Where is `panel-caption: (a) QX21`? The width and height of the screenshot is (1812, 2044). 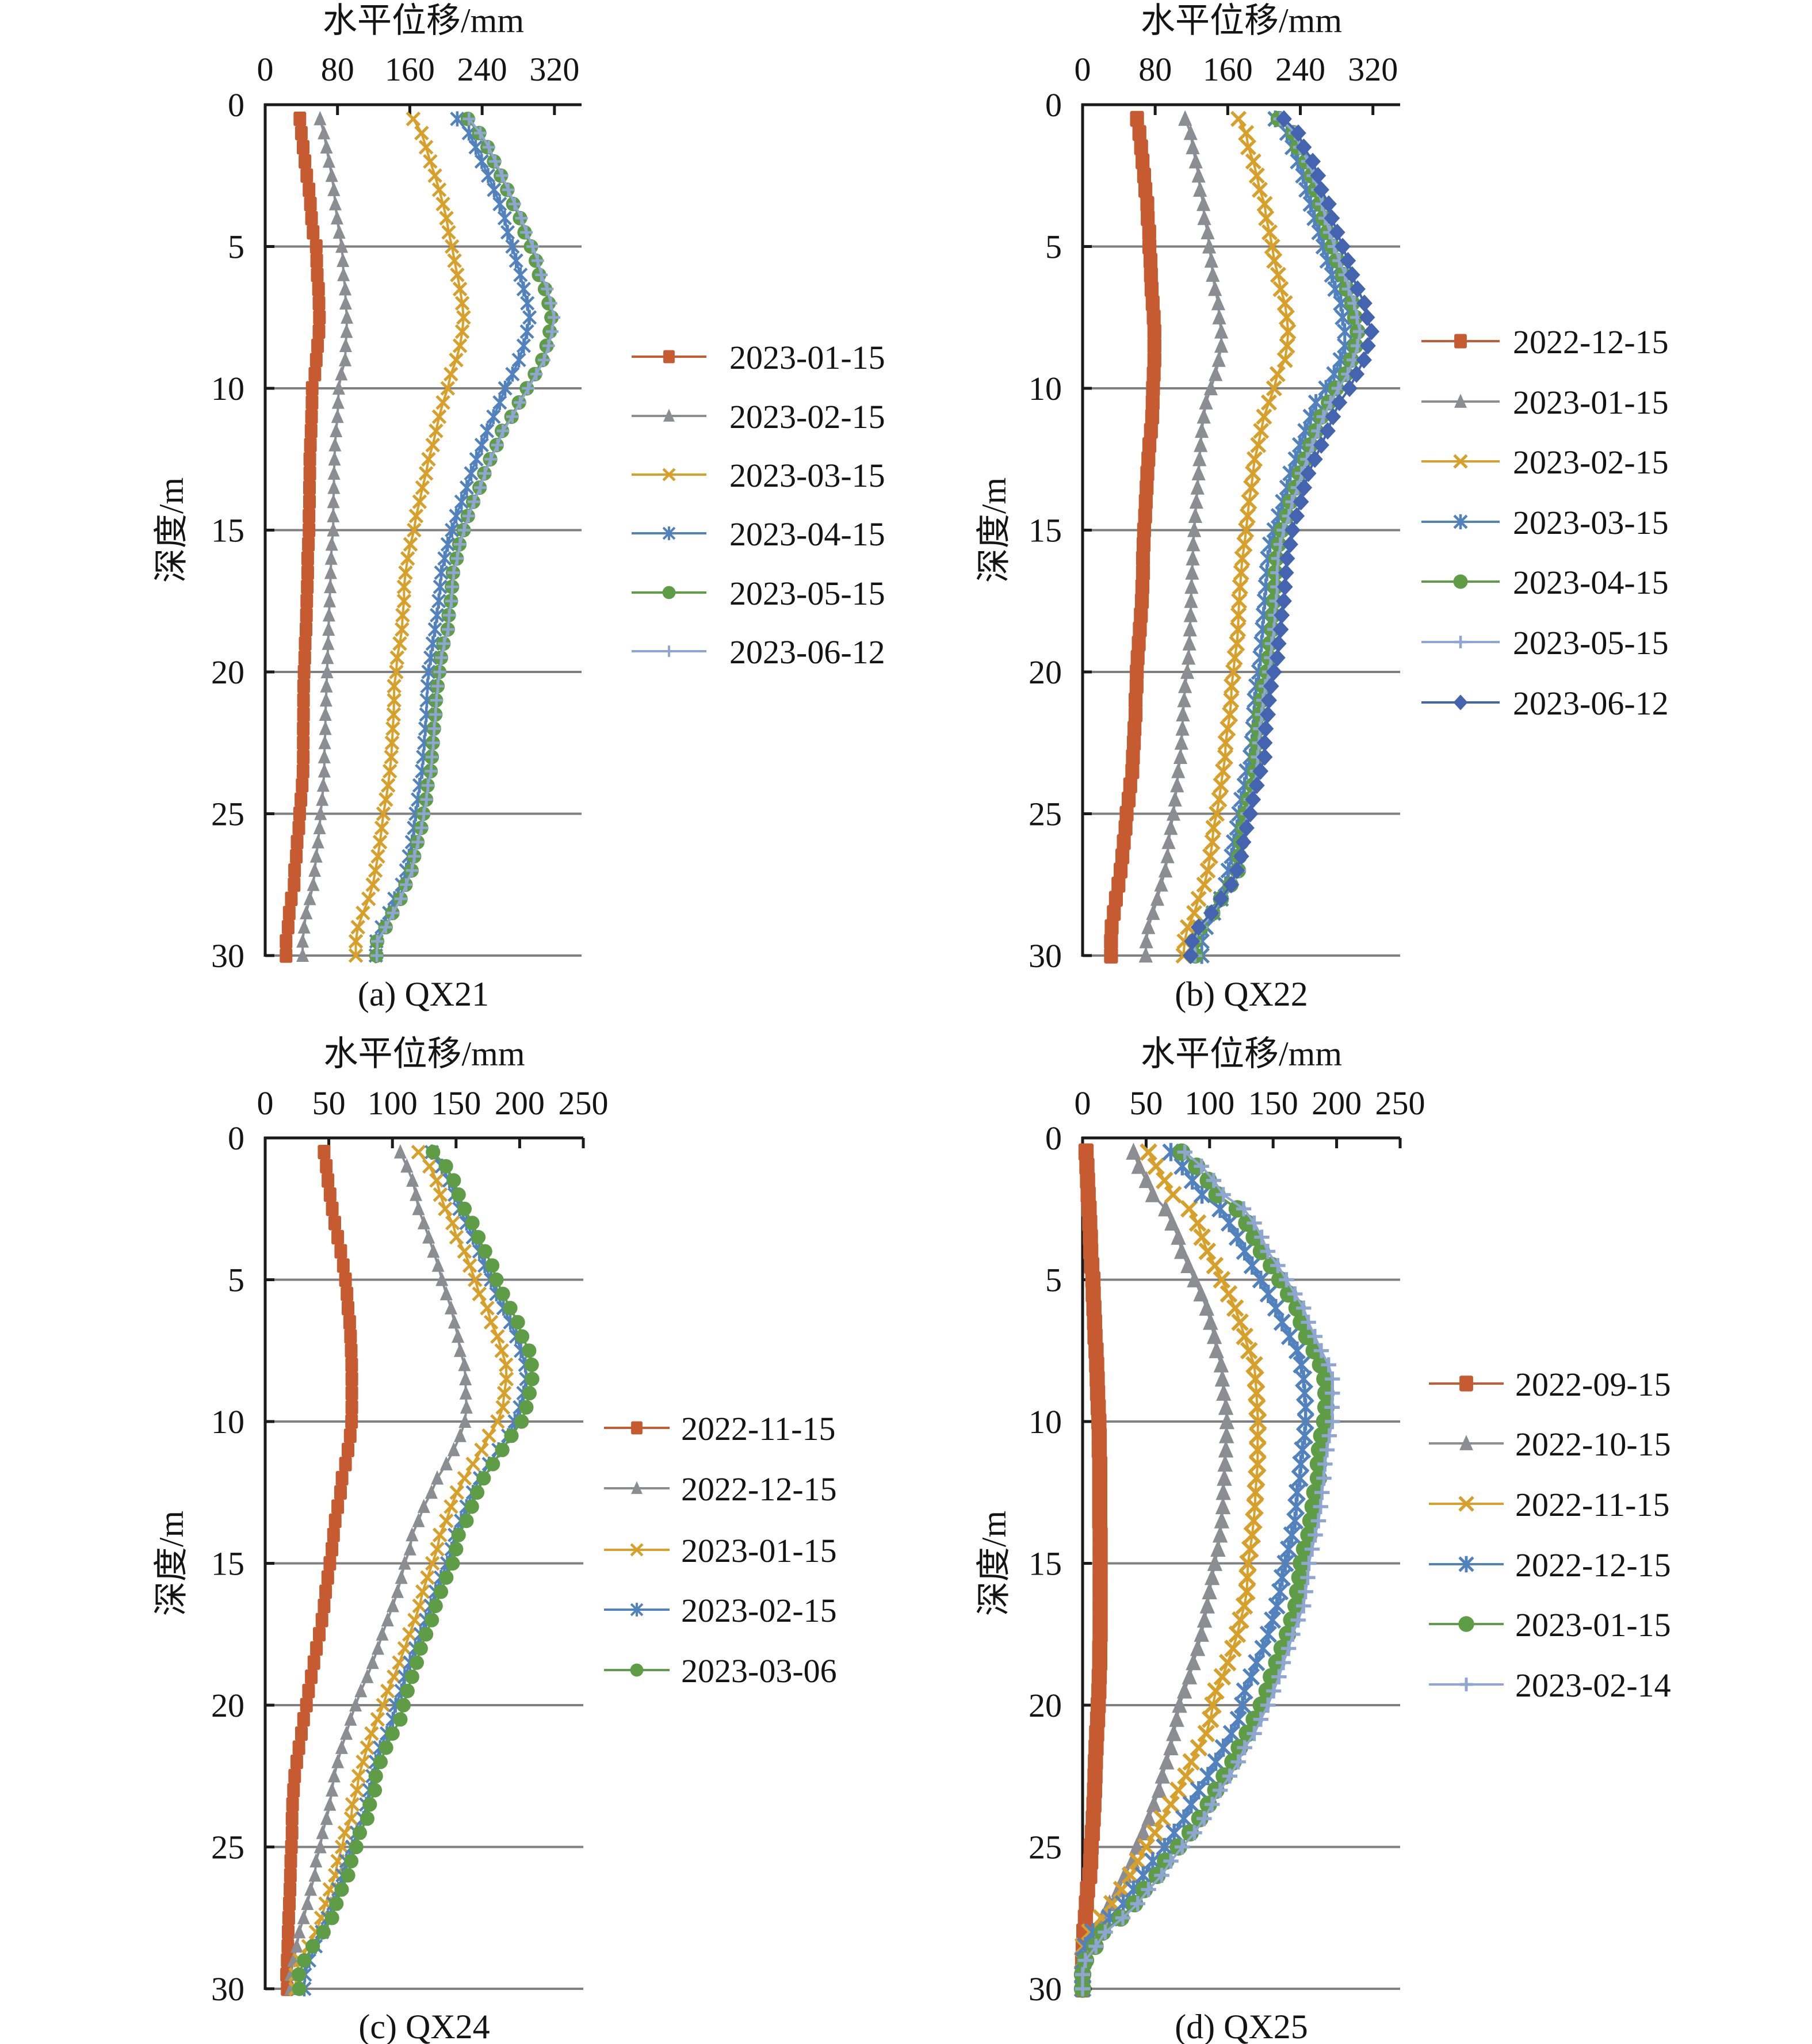
panel-caption: (a) QX21 is located at coordinates (423, 994).